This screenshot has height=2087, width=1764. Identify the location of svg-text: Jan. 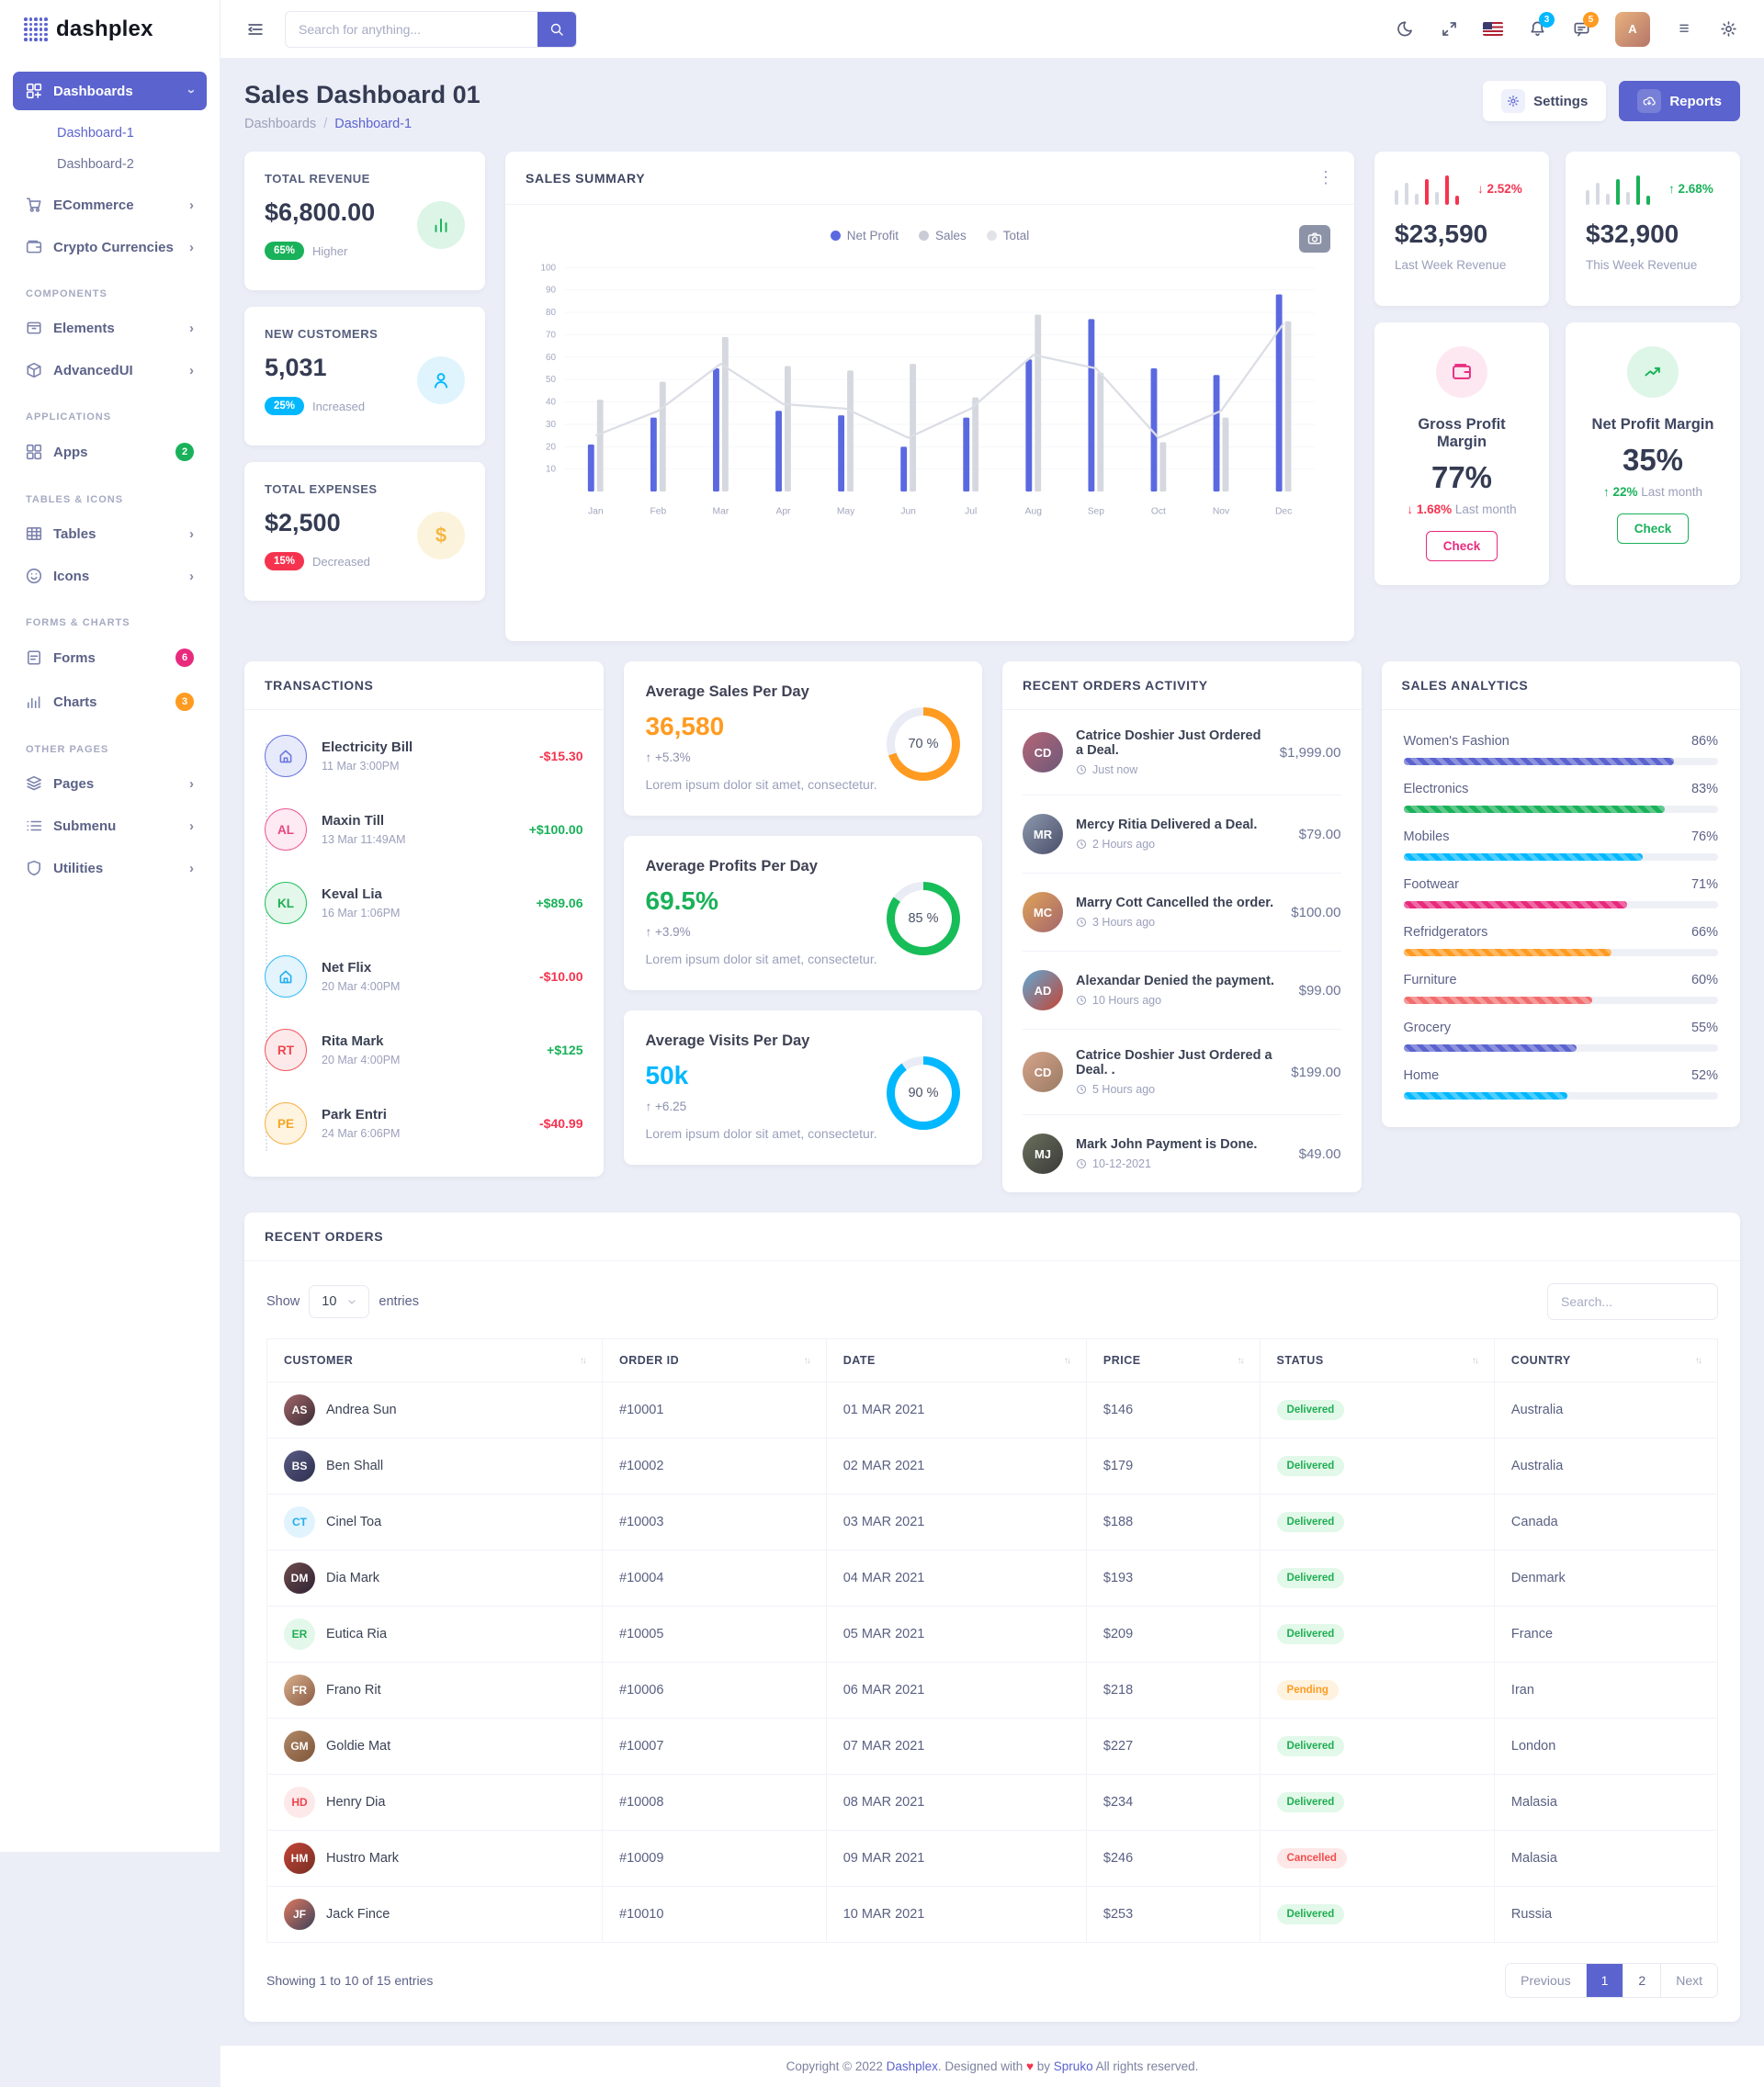
(596, 511).